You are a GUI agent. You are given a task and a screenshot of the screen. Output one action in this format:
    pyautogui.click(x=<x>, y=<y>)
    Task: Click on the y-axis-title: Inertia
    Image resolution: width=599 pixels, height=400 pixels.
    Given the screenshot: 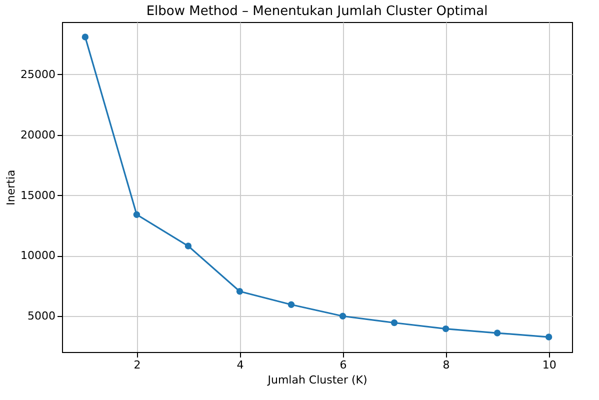 What is the action you would take?
    pyautogui.click(x=11, y=188)
    